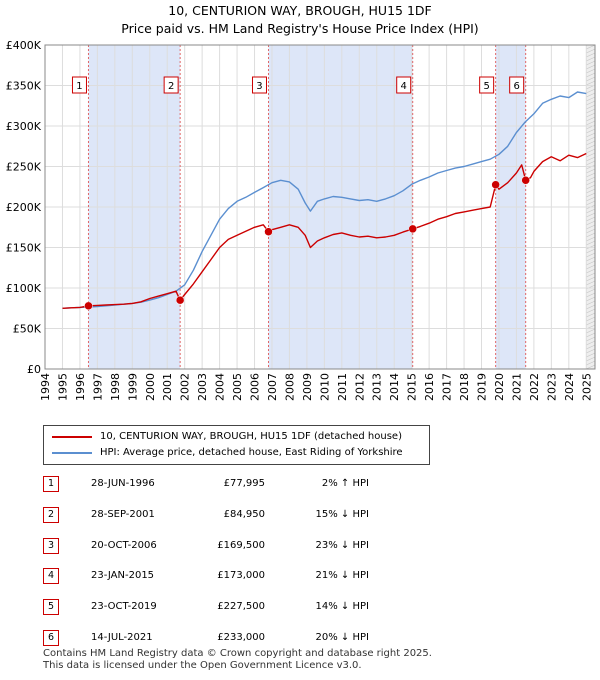 The image size is (600, 680). What do you see at coordinates (241, 606) in the screenshot?
I see `transaction-price: £227,500` at bounding box center [241, 606].